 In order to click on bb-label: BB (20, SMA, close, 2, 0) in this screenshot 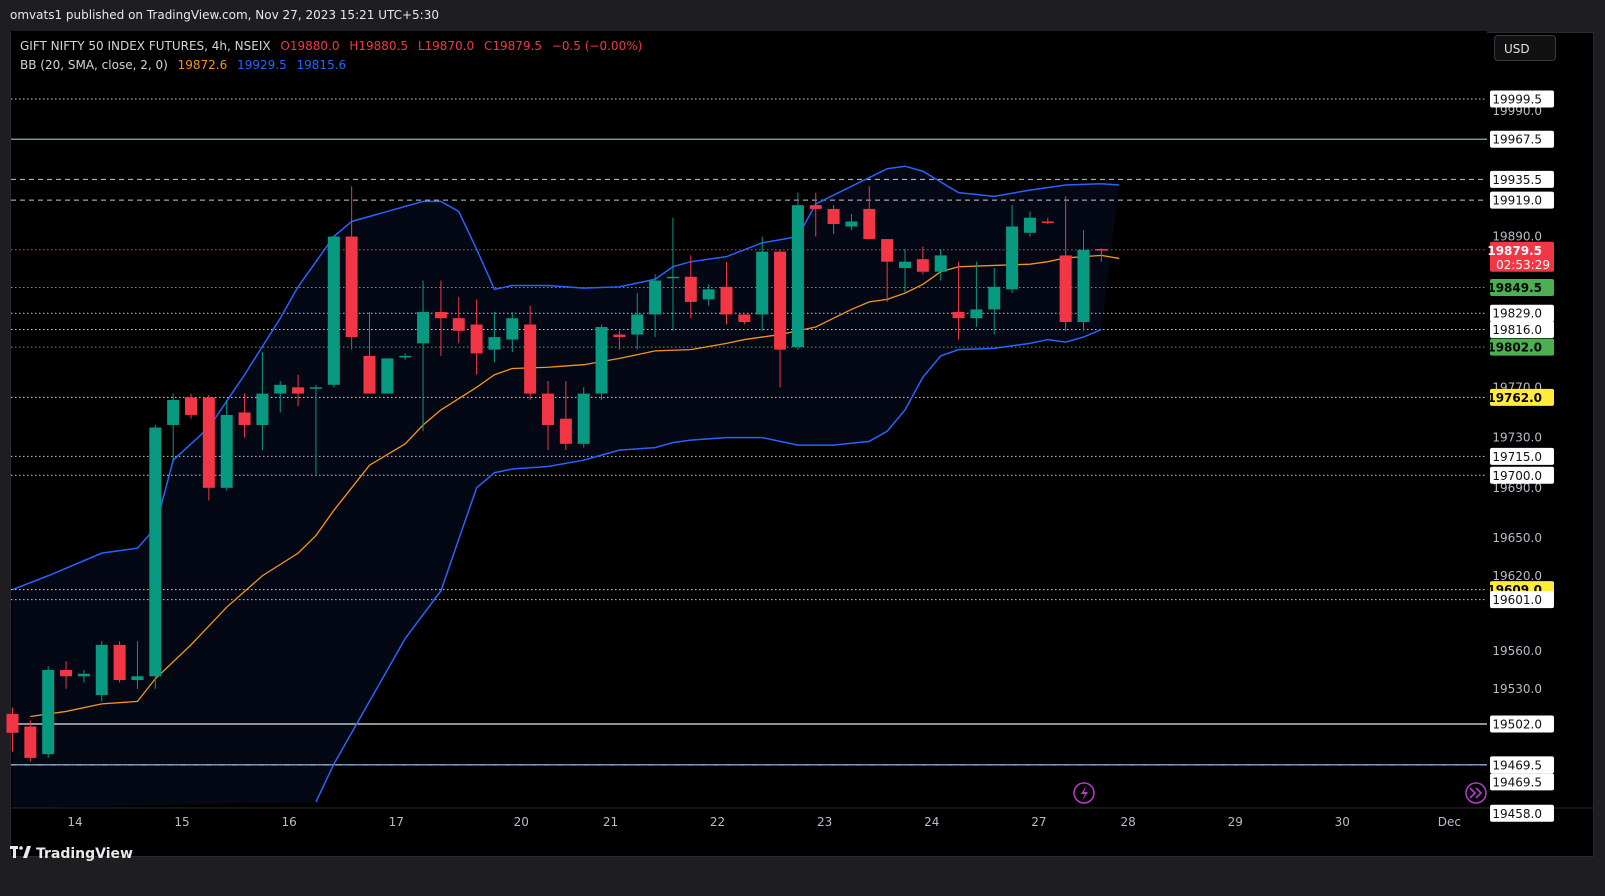, I will do `click(94, 65)`.